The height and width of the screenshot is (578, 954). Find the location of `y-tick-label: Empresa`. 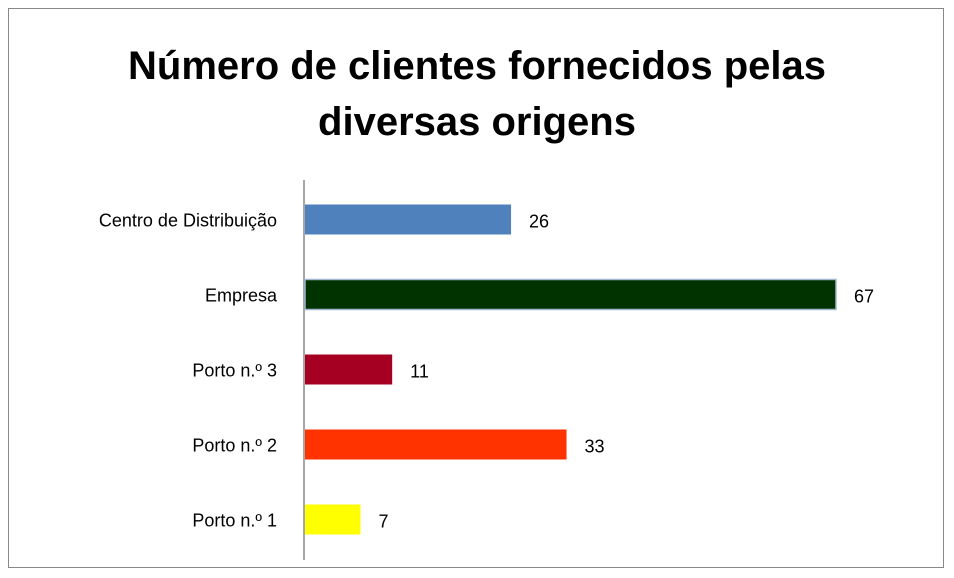

y-tick-label: Empresa is located at coordinates (241, 295).